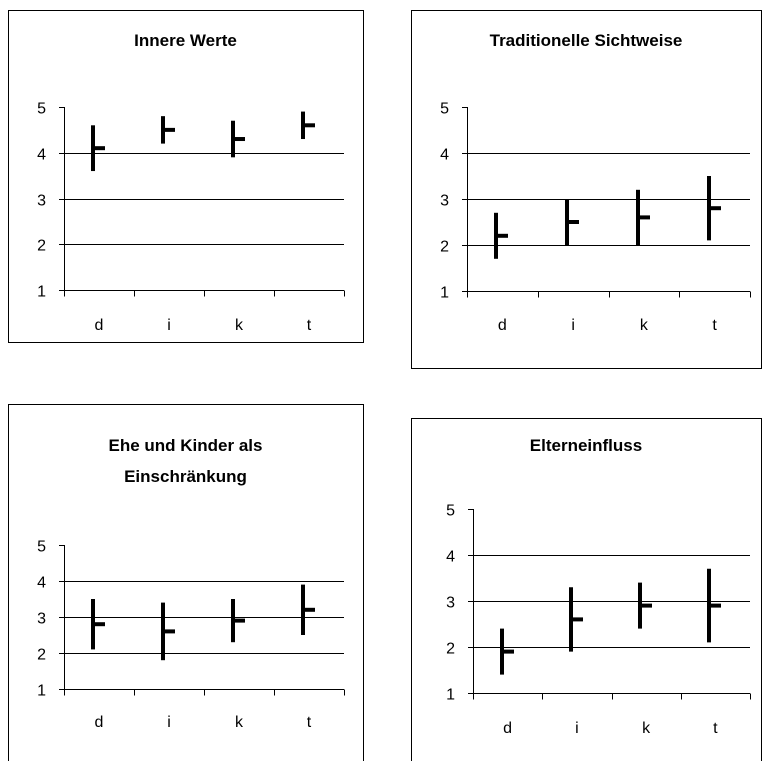 Image resolution: width=766 pixels, height=761 pixels. Describe the element at coordinates (185, 40) in the screenshot. I see `chart-title: Innere Werte` at that location.